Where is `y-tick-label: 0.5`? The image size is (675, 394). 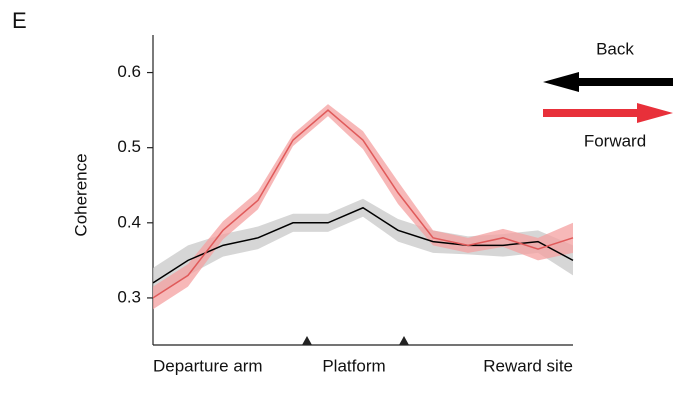
y-tick-label: 0.5 is located at coordinates (129, 146).